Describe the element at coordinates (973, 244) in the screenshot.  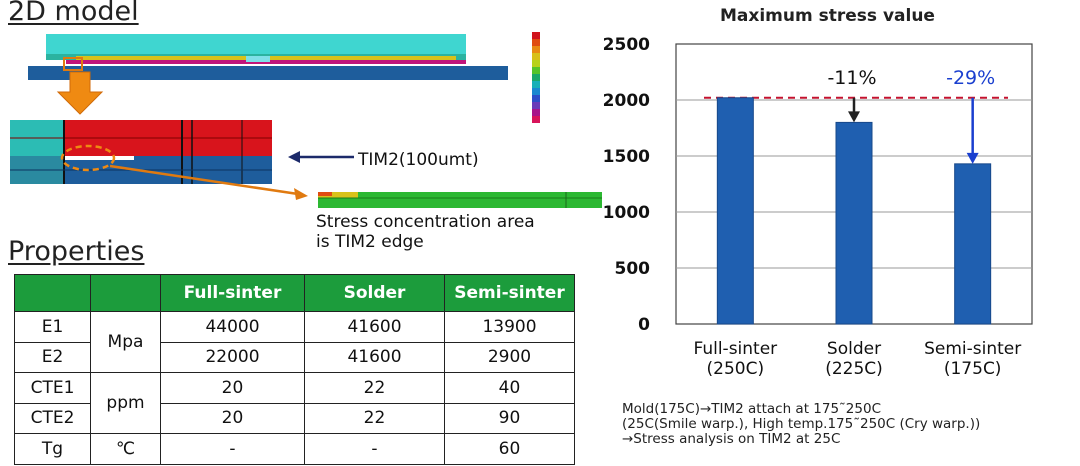
I see `bar-semi-sinter` at that location.